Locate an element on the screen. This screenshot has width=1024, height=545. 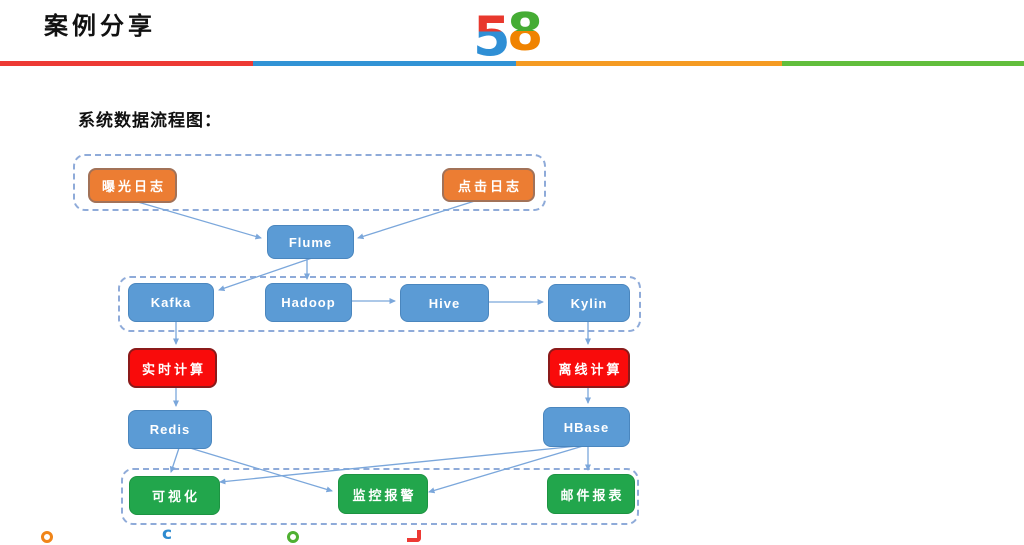
node-label: Kylin is located at coordinates (589, 303).